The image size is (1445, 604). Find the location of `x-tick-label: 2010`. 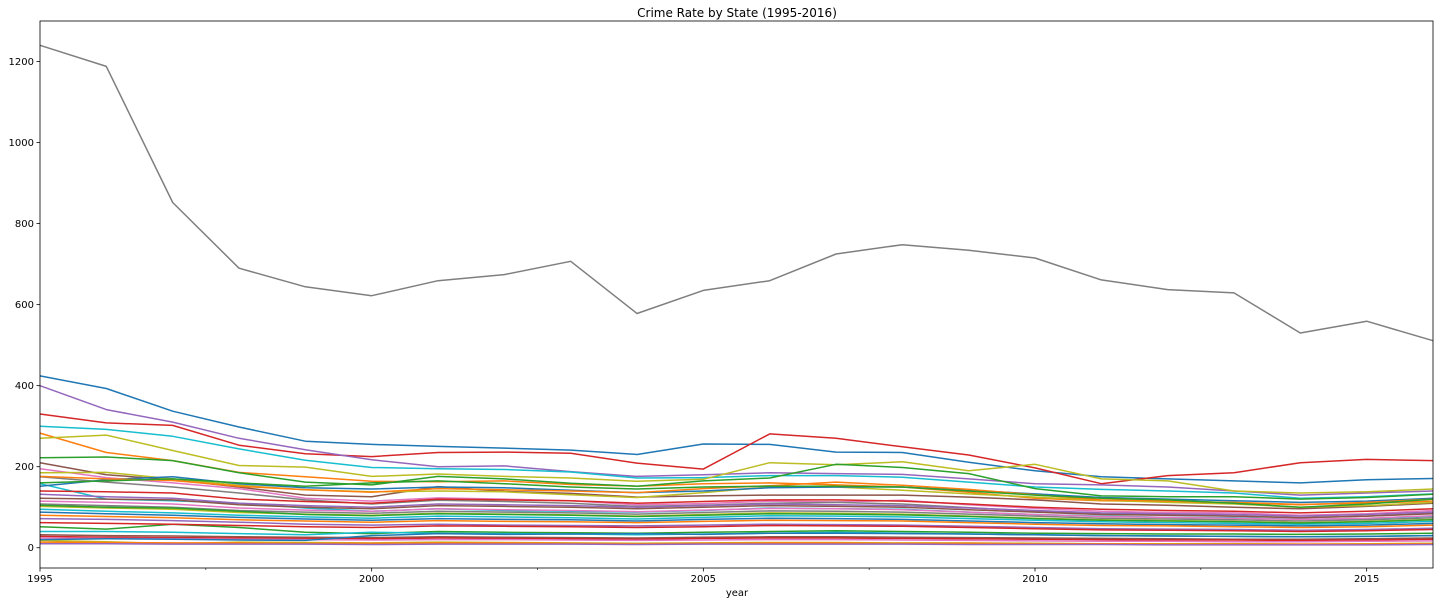

x-tick-label: 2010 is located at coordinates (1034, 579).